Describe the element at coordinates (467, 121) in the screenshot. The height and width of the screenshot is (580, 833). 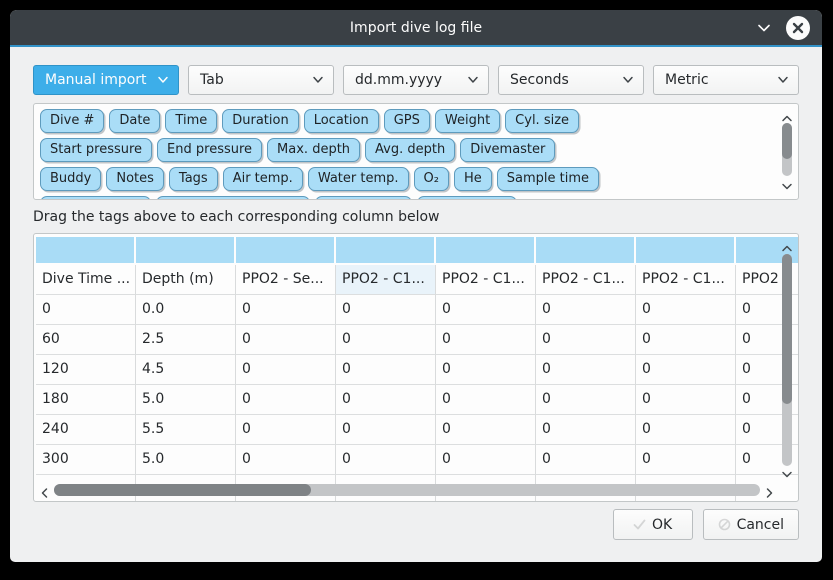
I see `drag-tag: Weight` at that location.